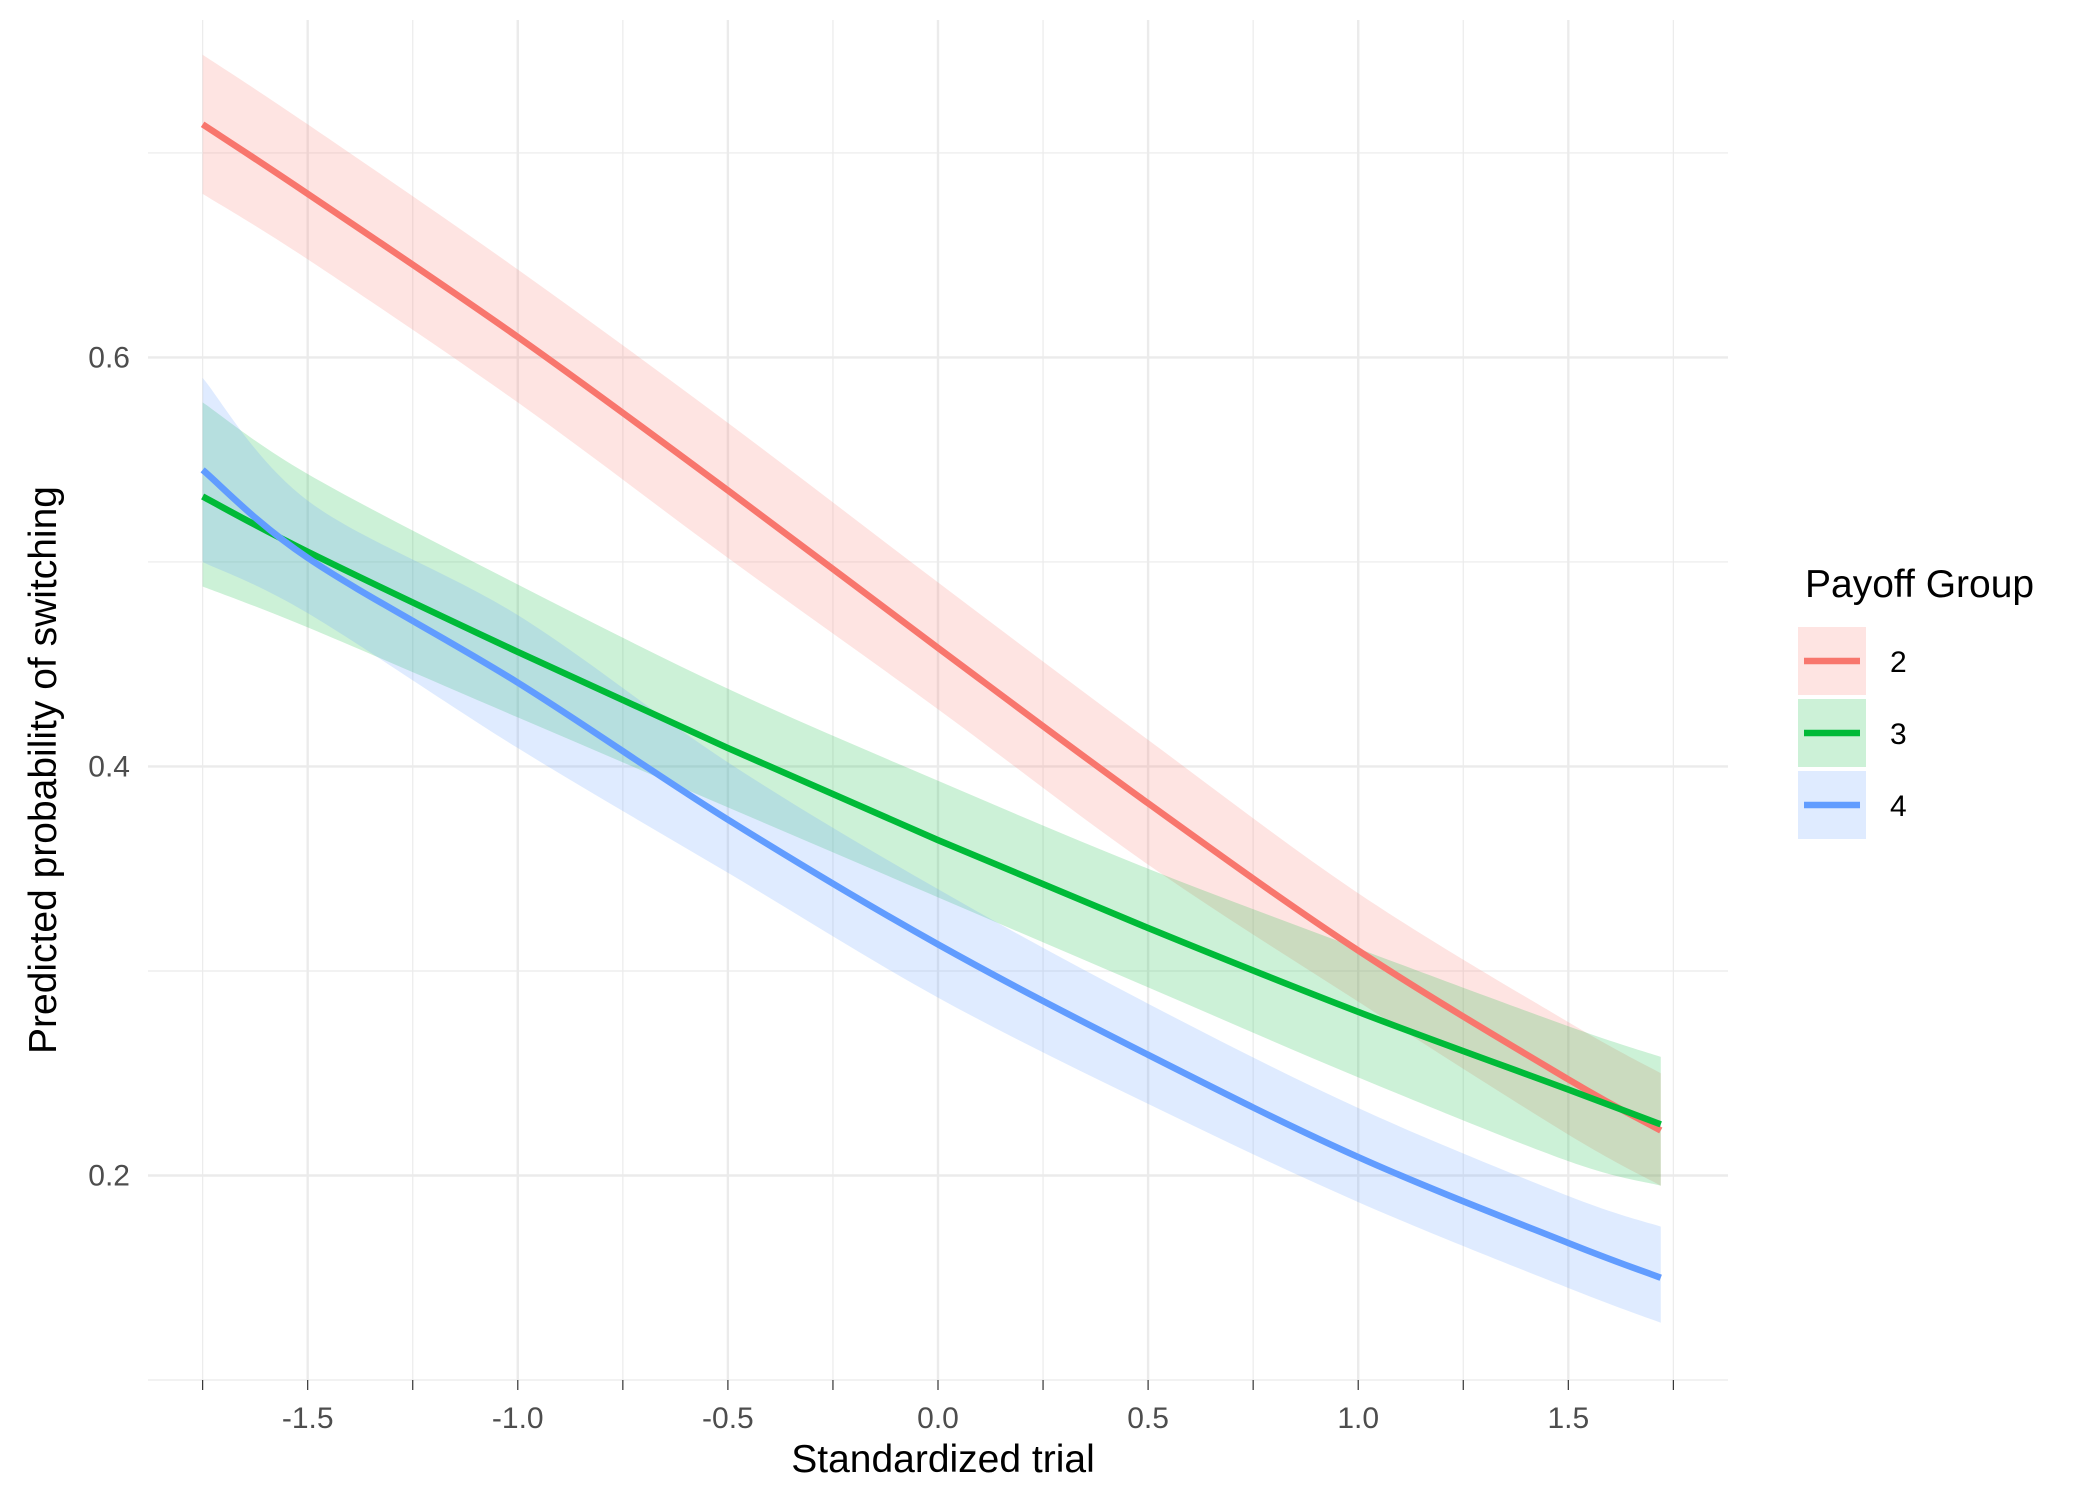 The width and height of the screenshot is (2100, 1500). Describe the element at coordinates (1358, 1418) in the screenshot. I see `x-tick-label: 1.0` at that location.